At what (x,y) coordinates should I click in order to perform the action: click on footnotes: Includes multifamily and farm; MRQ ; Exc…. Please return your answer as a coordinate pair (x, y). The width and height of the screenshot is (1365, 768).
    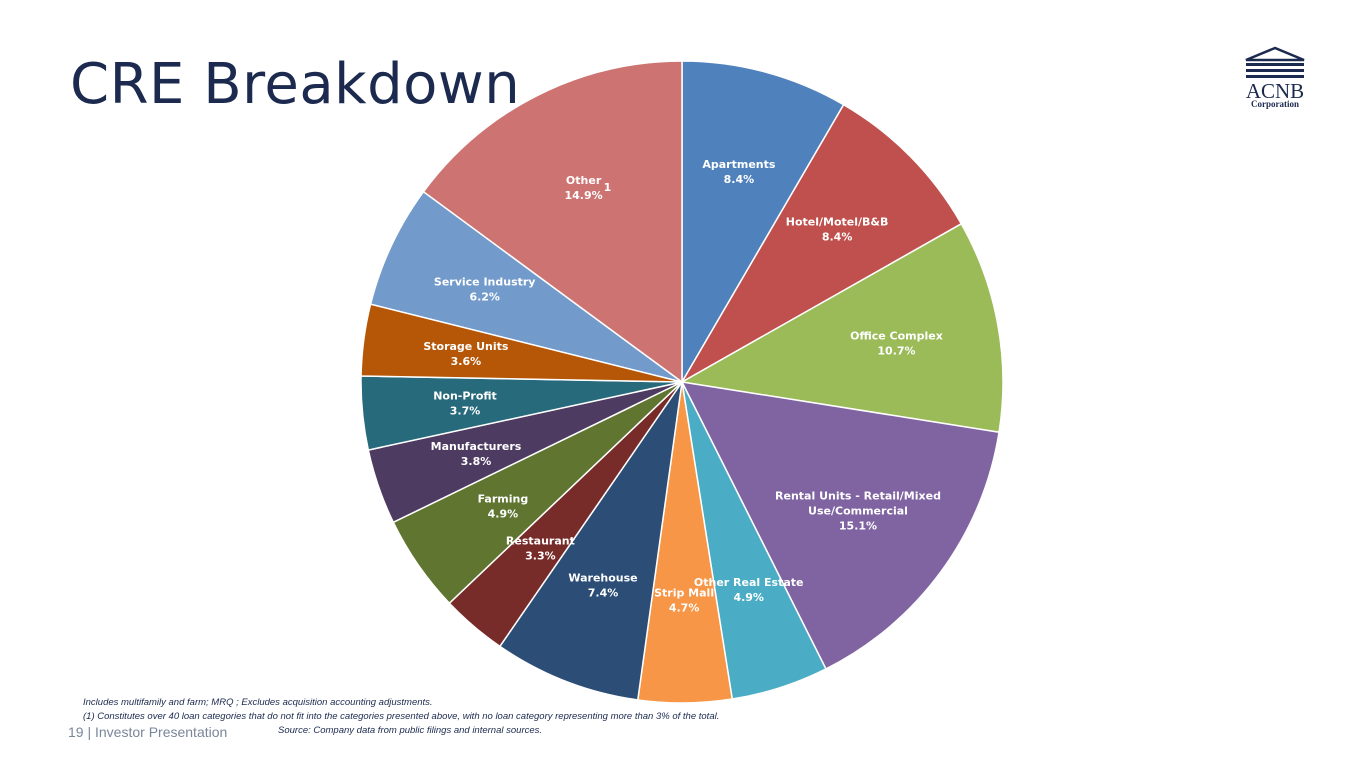
    Looking at the image, I should click on (401, 717).